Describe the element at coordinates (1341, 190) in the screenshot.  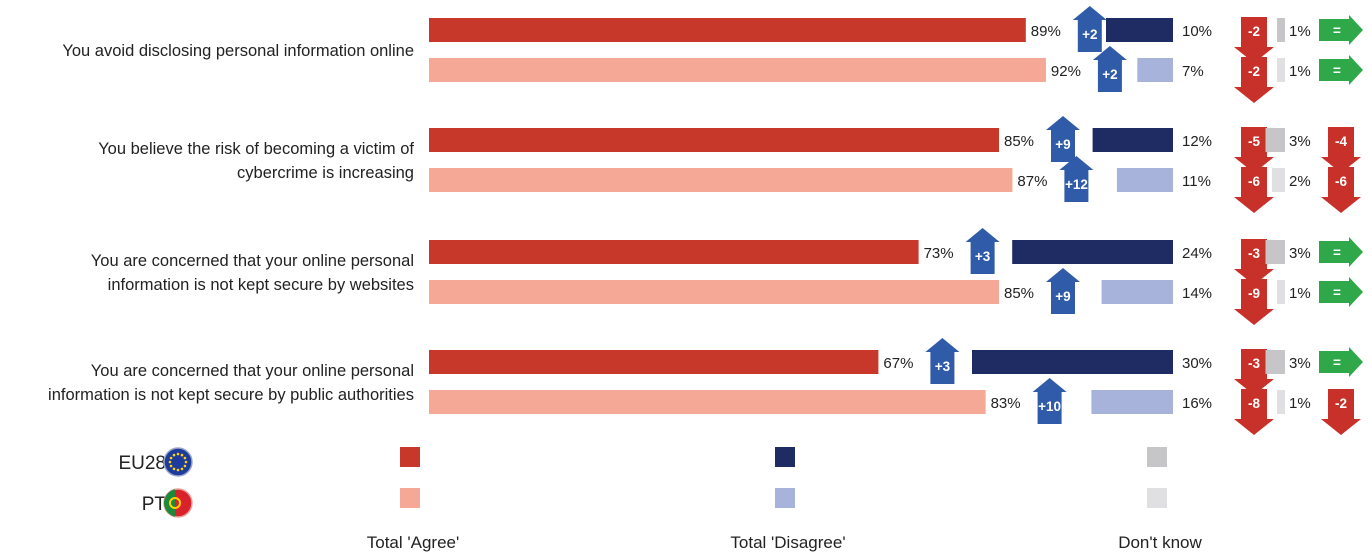
I see `dontknow-change-marker: -6` at that location.